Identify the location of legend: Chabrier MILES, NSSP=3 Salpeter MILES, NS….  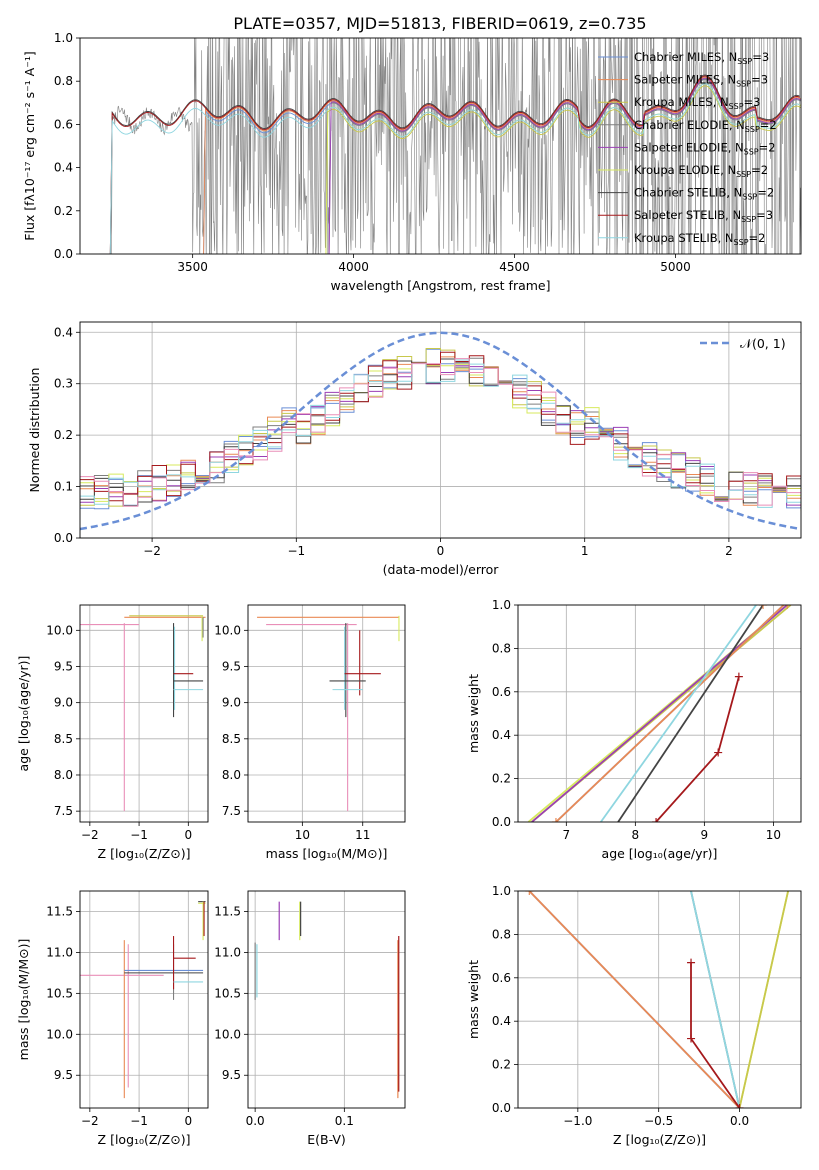
(687, 148).